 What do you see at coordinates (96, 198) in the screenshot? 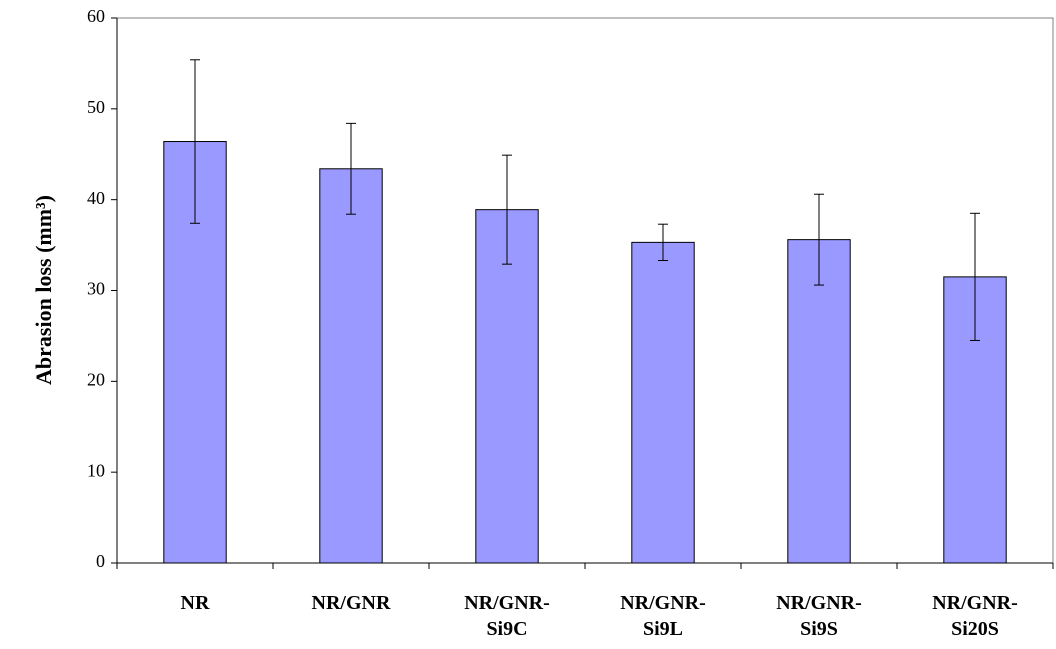
I see `y-tick-label: 40` at bounding box center [96, 198].